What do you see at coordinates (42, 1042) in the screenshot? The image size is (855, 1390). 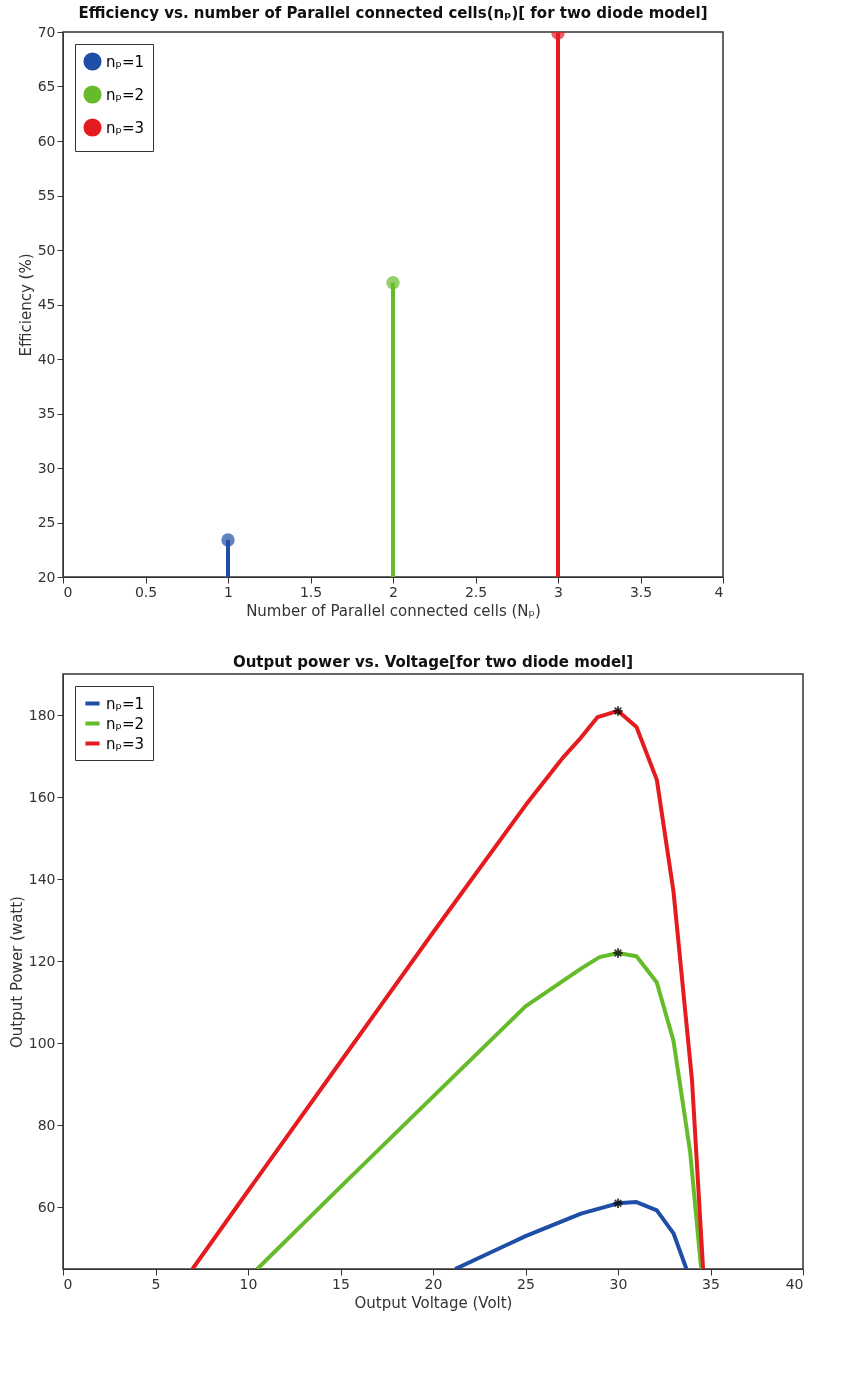 I see `y-tick-label: 100` at bounding box center [42, 1042].